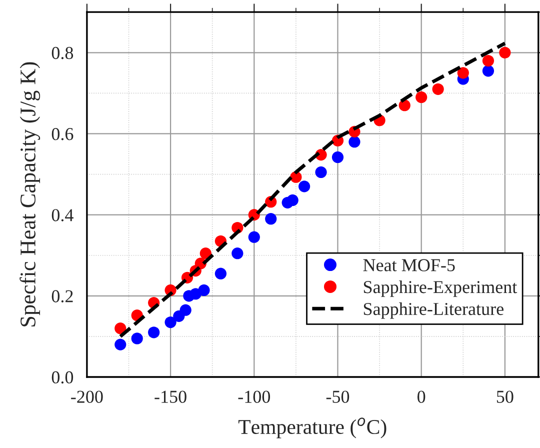 Image resolution: width=540 pixels, height=448 pixels. What do you see at coordinates (434, 310) in the screenshot?
I see `legend-label: Sapphire-Literature` at bounding box center [434, 310].